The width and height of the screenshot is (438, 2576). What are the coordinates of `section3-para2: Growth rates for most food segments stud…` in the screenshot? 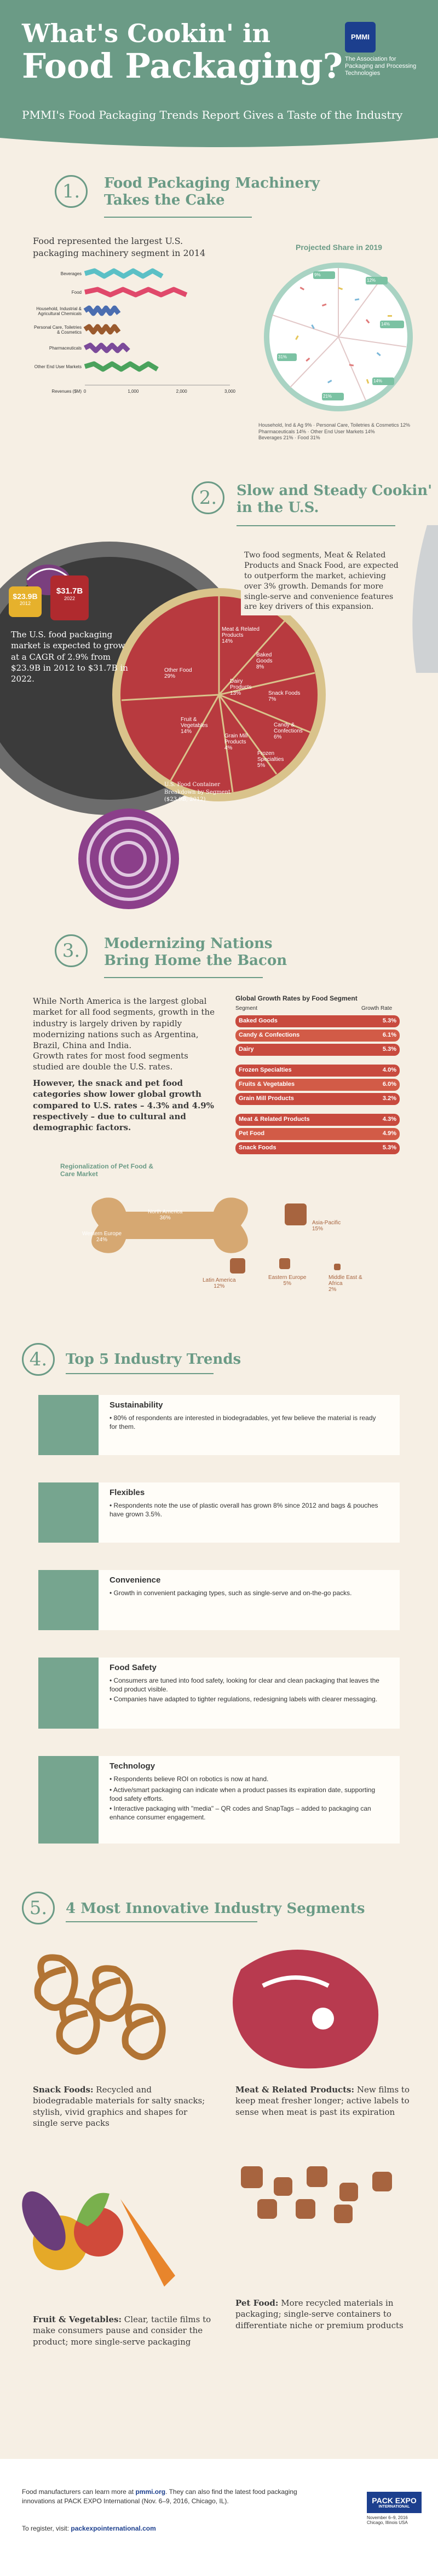 It's located at (110, 1061).